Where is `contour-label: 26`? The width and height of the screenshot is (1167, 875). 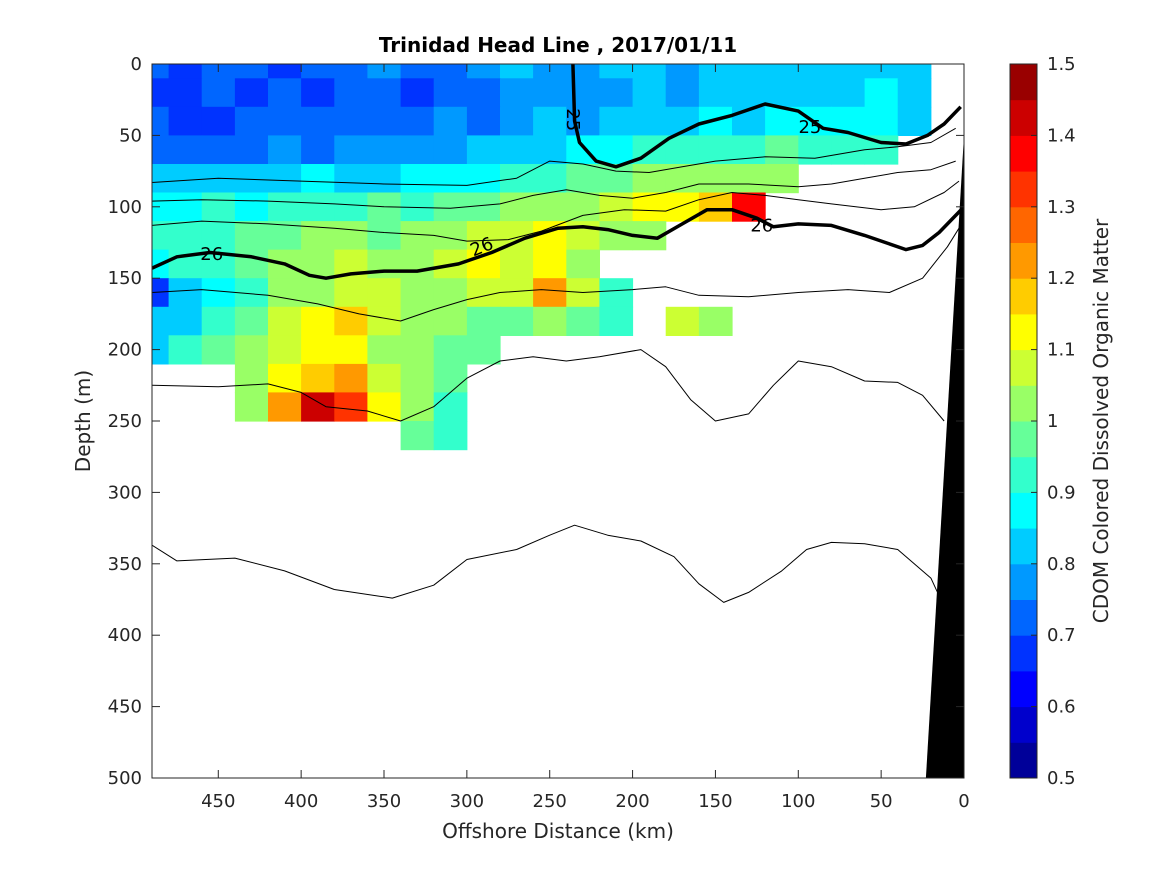 contour-label: 26 is located at coordinates (761, 225).